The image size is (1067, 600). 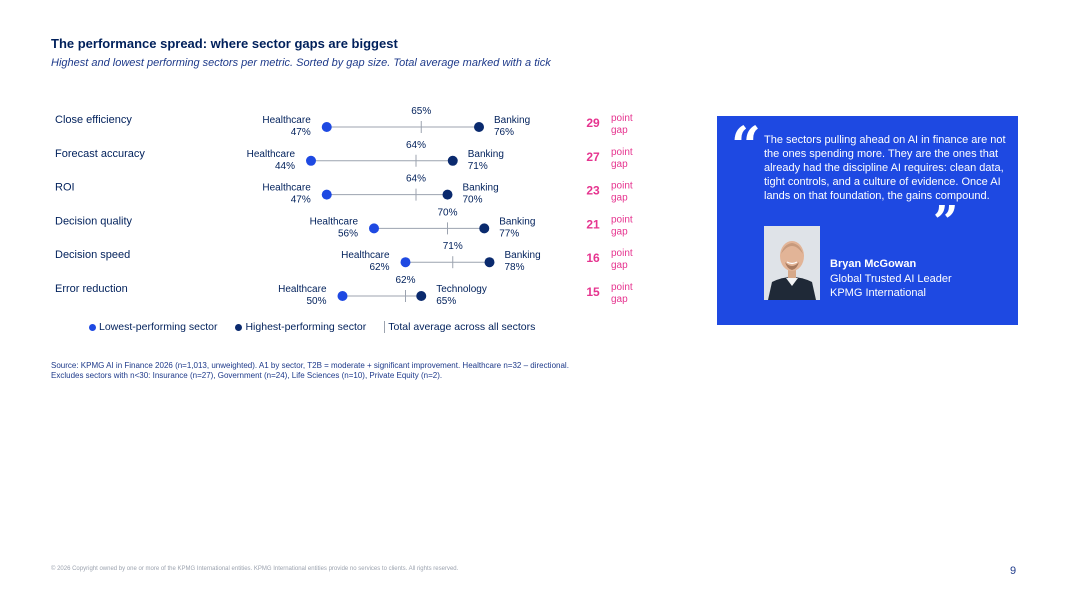 I want to click on legend-avg-tick, so click(x=385, y=327).